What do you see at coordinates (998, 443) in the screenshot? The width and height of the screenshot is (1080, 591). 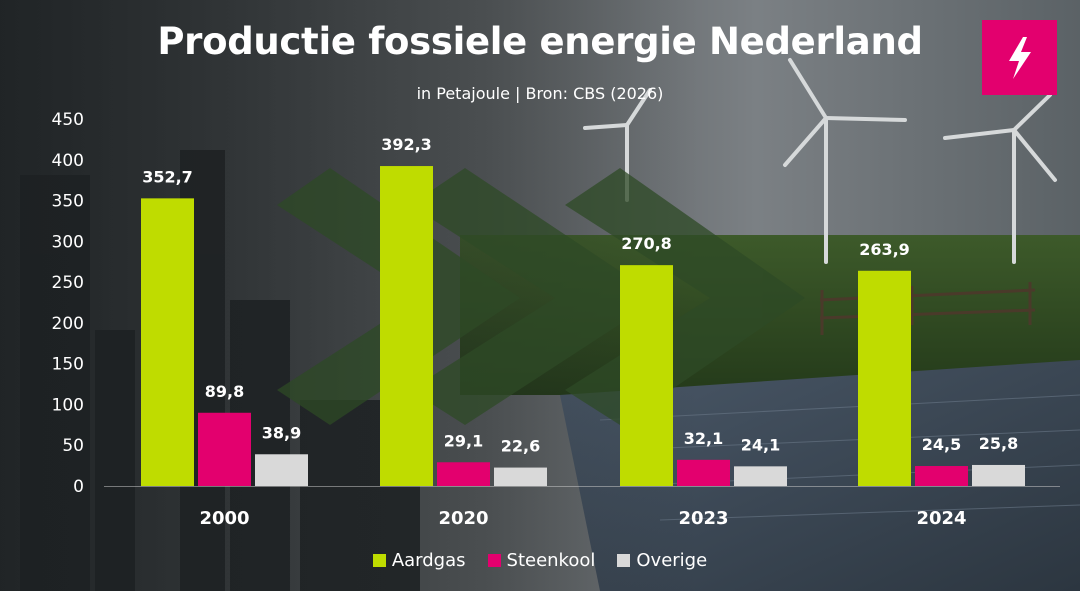 I see `data-label: 25,8` at bounding box center [998, 443].